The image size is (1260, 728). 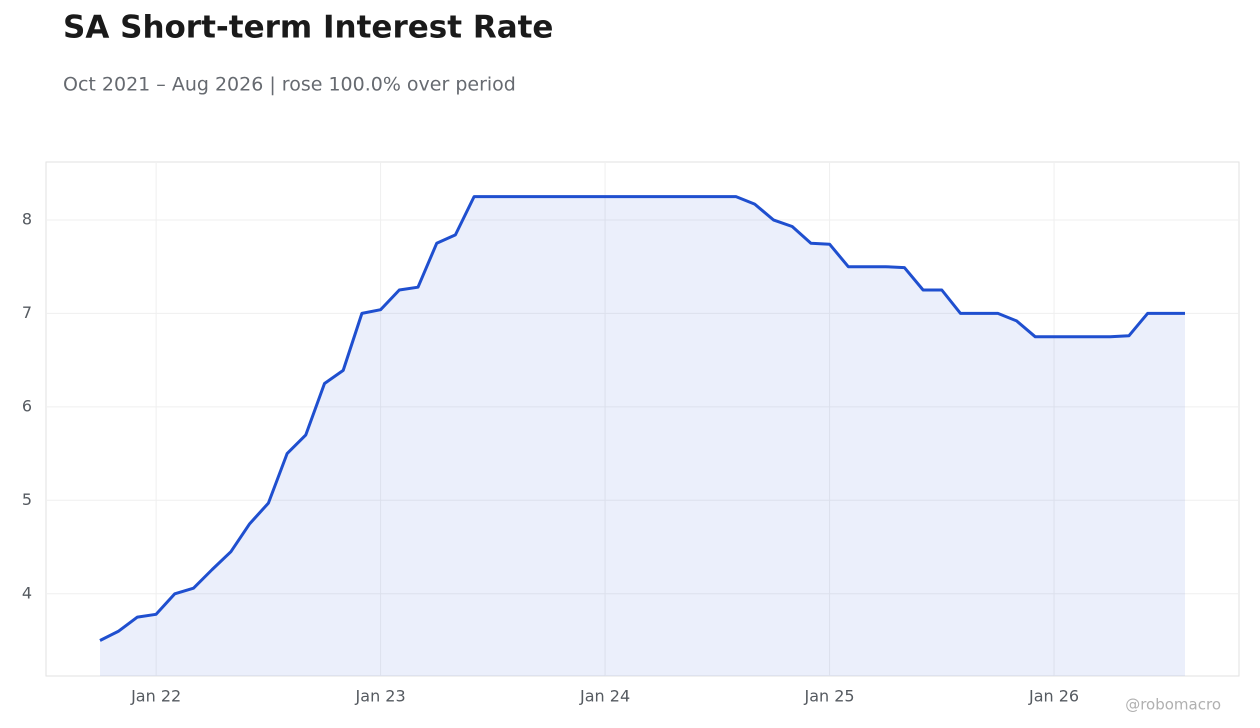 I want to click on y-tick-label: 4, so click(x=27, y=592).